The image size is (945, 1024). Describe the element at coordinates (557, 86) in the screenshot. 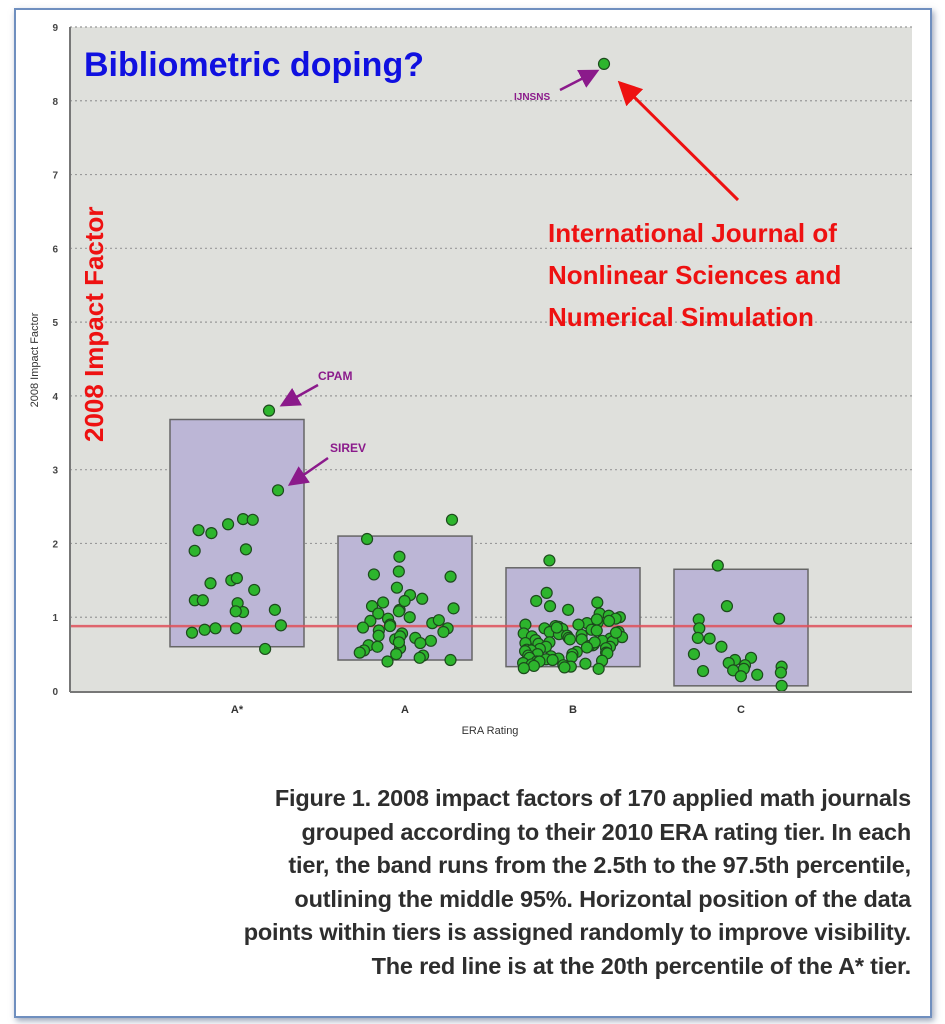

I see `annotation-ijnsns: IJNSNS` at that location.